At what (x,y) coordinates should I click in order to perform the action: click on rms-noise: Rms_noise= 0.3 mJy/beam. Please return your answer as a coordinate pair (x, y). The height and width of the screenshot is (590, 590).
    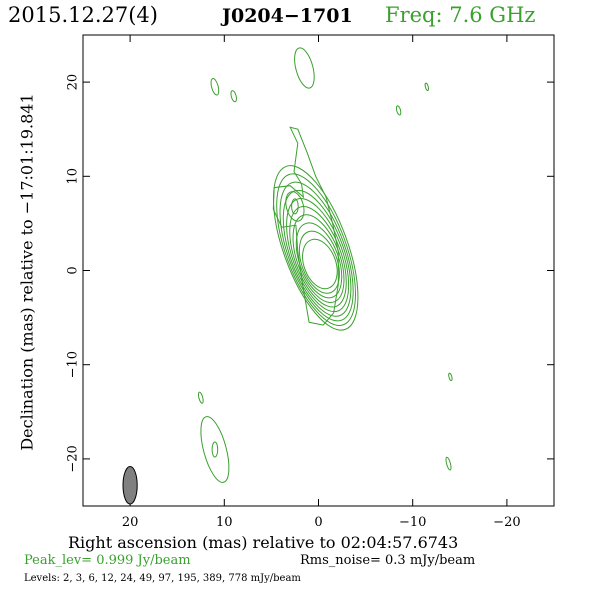
    Looking at the image, I should click on (388, 560).